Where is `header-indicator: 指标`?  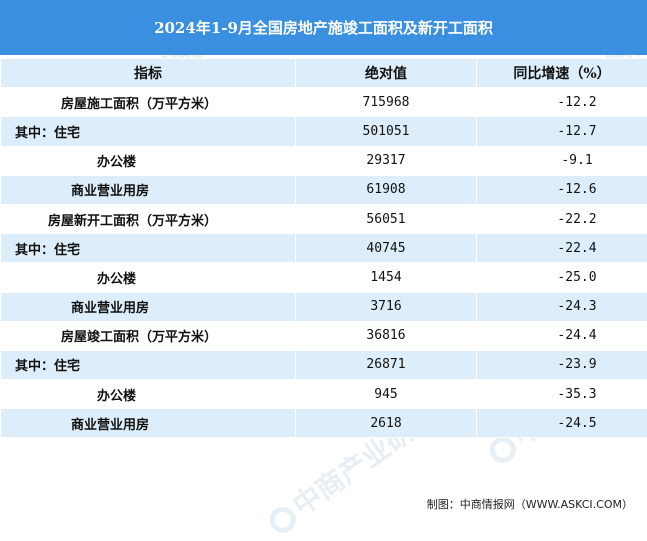 header-indicator: 指标 is located at coordinates (148, 73).